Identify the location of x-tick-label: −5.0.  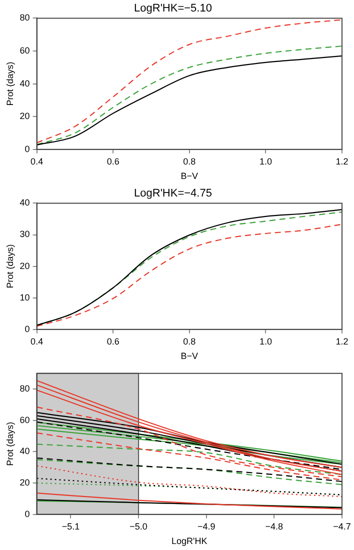
(139, 526).